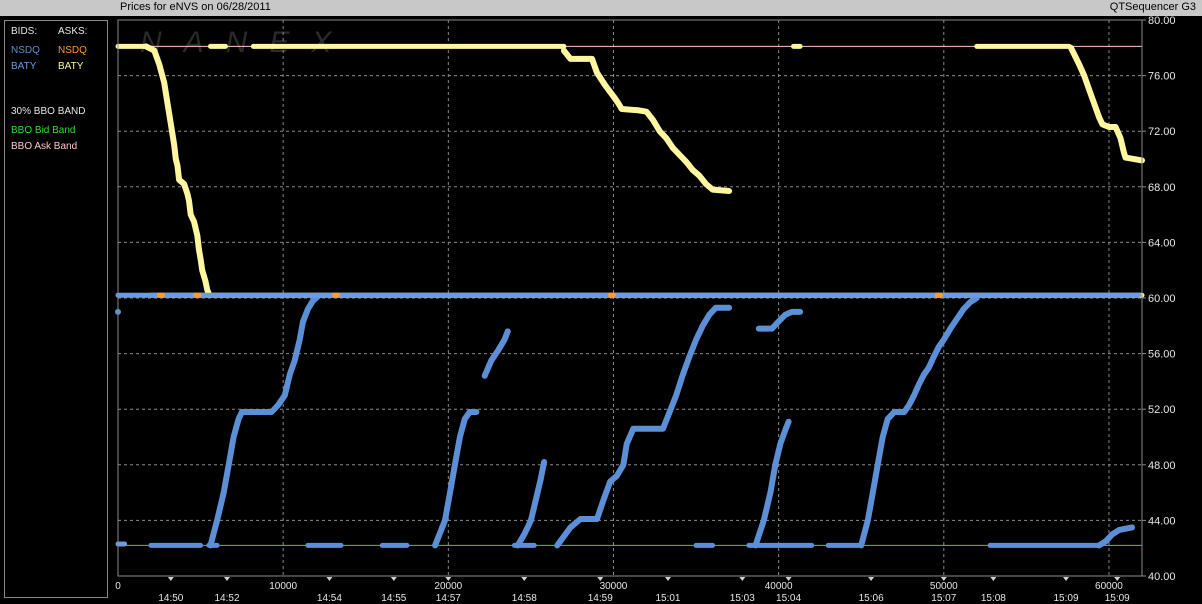  Describe the element at coordinates (524, 598) in the screenshot. I see `time-label: 14:58` at that location.